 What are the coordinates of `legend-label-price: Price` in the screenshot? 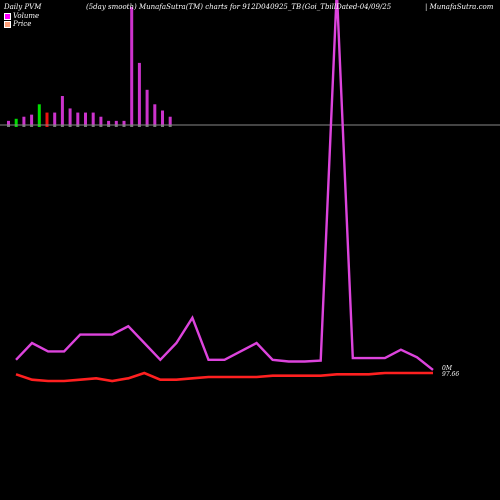 It's located at (22, 24).